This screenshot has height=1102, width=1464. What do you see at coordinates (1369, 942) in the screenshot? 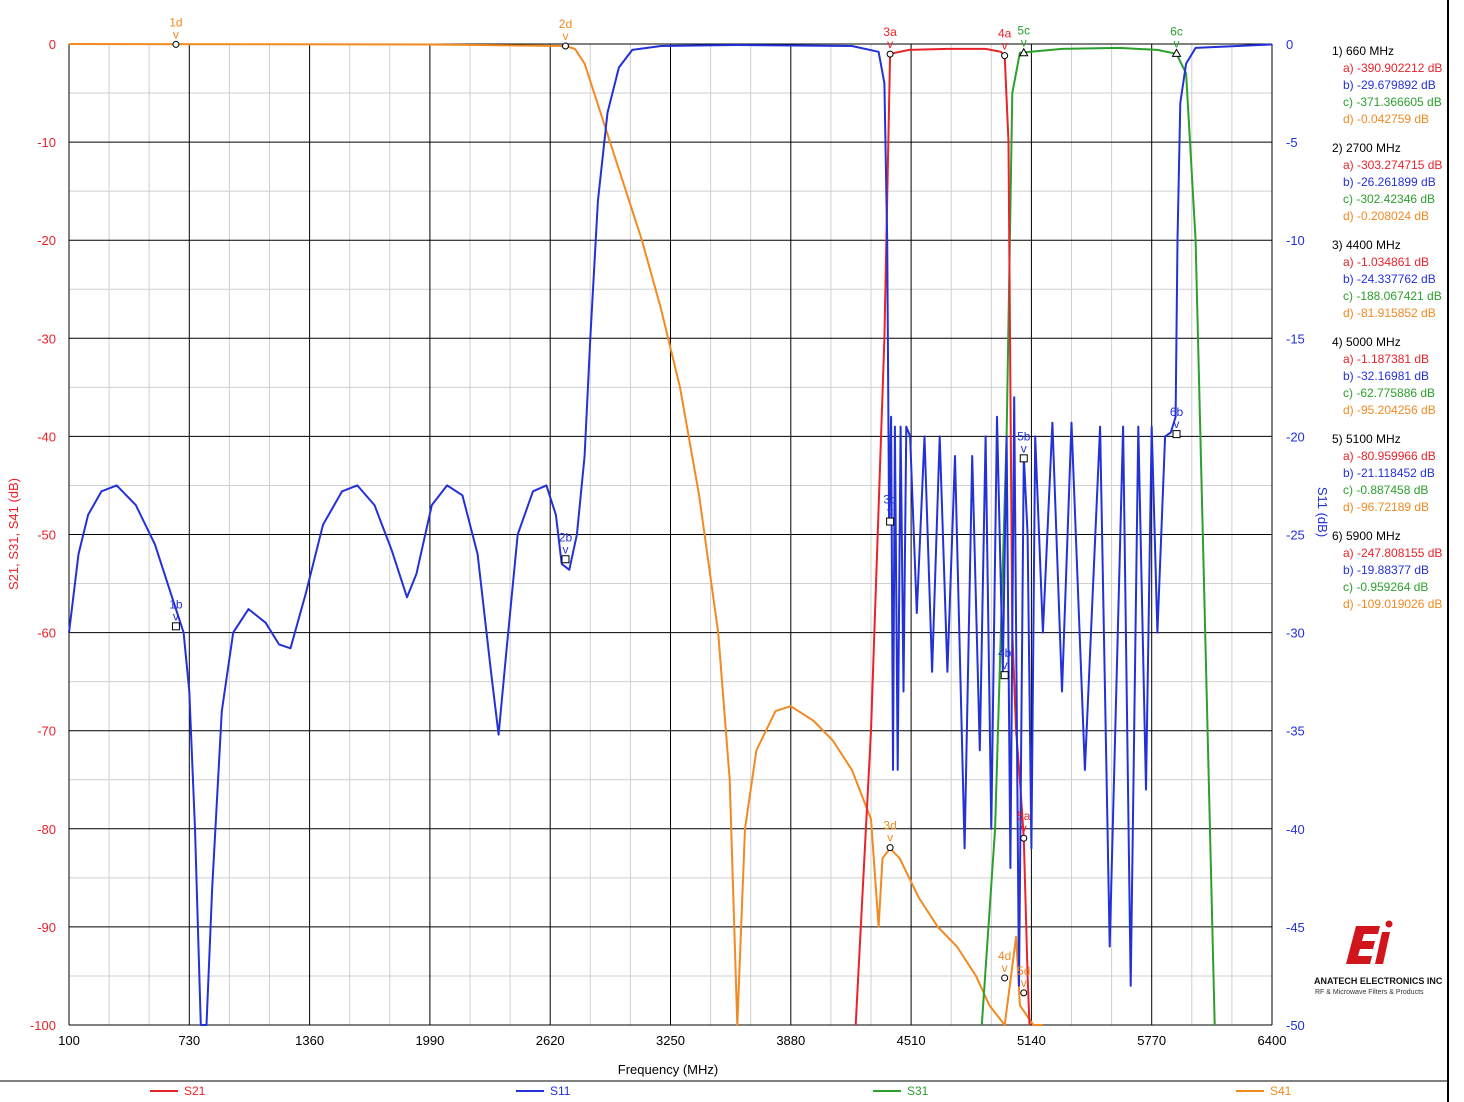
I see `ei-logo-mark-icon` at bounding box center [1369, 942].